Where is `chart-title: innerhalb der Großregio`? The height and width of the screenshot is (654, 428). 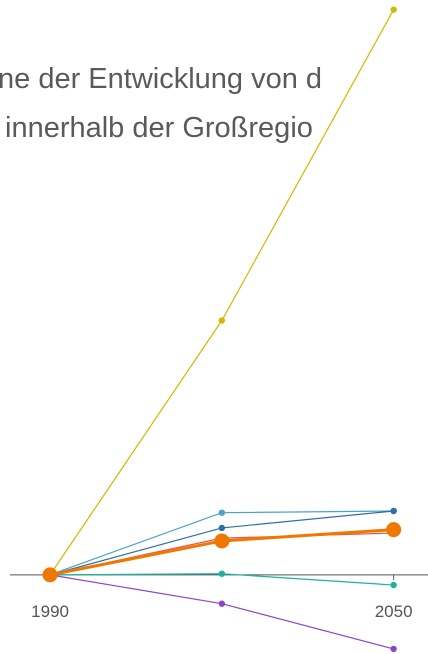 chart-title: innerhalb der Großregio is located at coordinates (159, 128).